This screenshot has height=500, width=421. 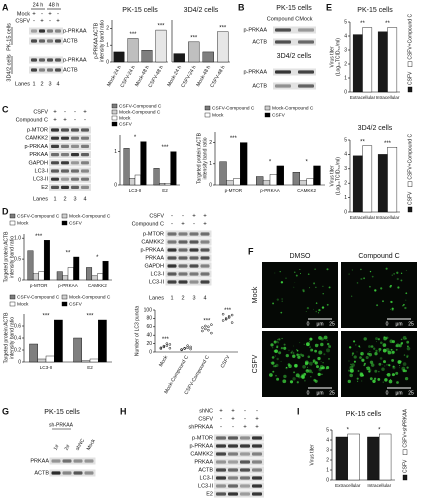 What do you see at coordinates (23, 304) in the screenshot?
I see `legend-label: Mock` at bounding box center [23, 304].